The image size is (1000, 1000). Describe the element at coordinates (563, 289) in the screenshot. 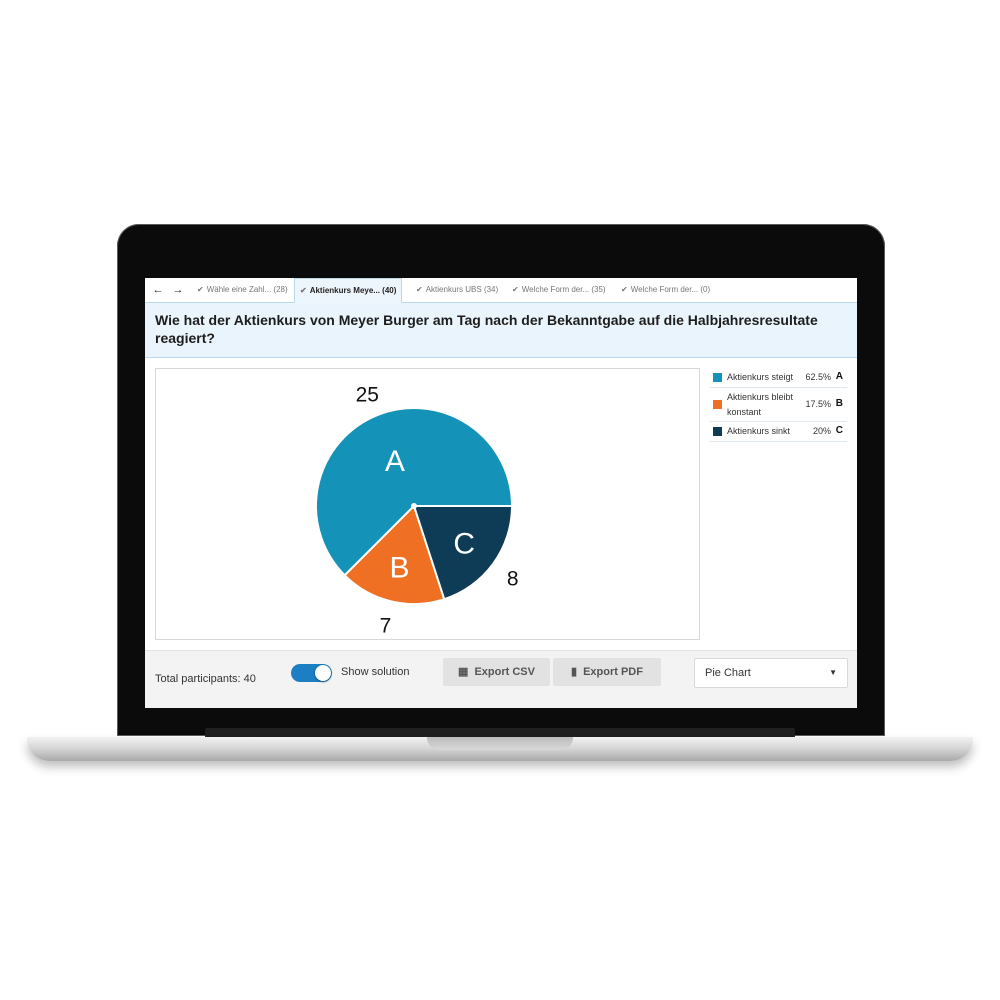

I see `tab-label: Welche Form der... (35)` at that location.